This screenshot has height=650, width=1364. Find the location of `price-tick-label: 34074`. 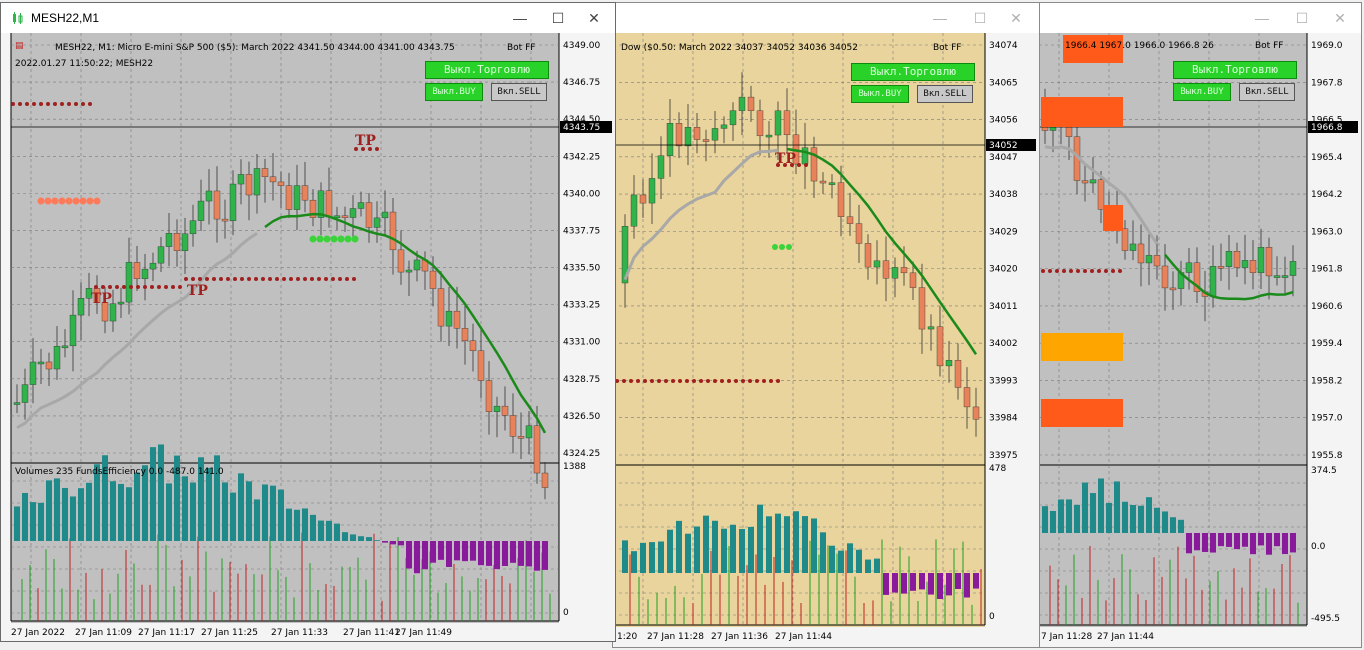

price-tick-label: 34074 is located at coordinates (1003, 46).